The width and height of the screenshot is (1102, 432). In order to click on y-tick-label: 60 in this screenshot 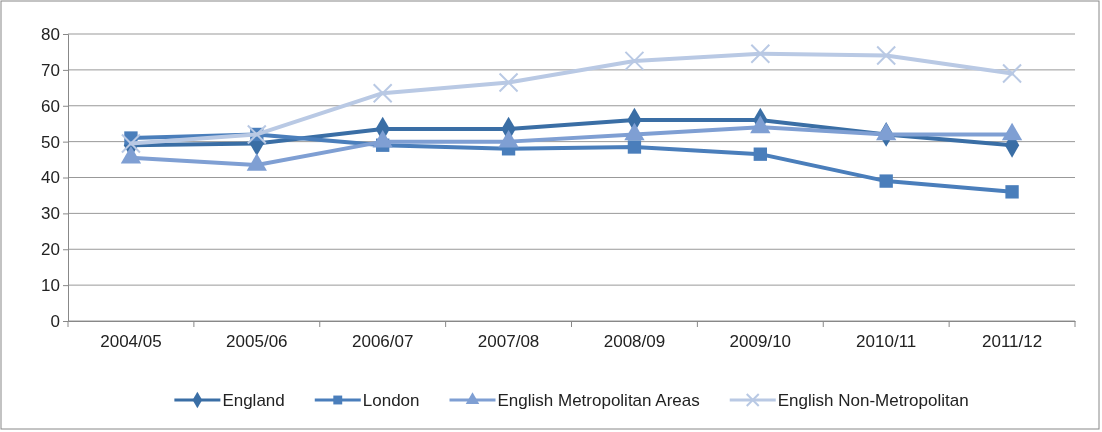, I will do `click(50, 106)`.